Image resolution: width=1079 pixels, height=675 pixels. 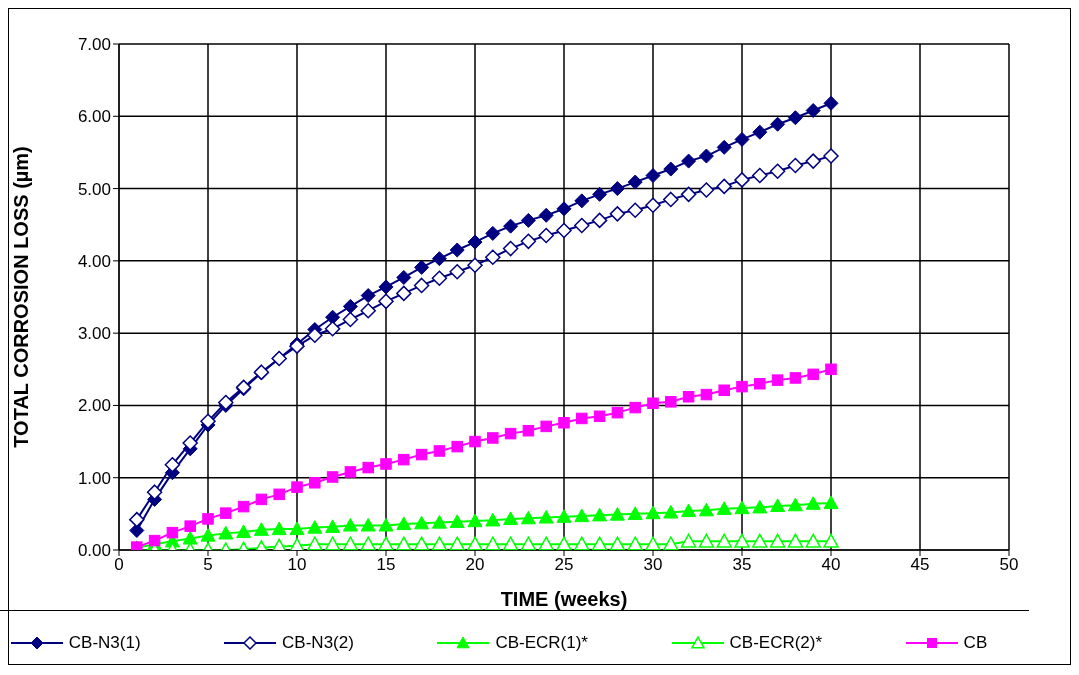 I want to click on x-axis-title: TIME (weeks), so click(x=564, y=599).